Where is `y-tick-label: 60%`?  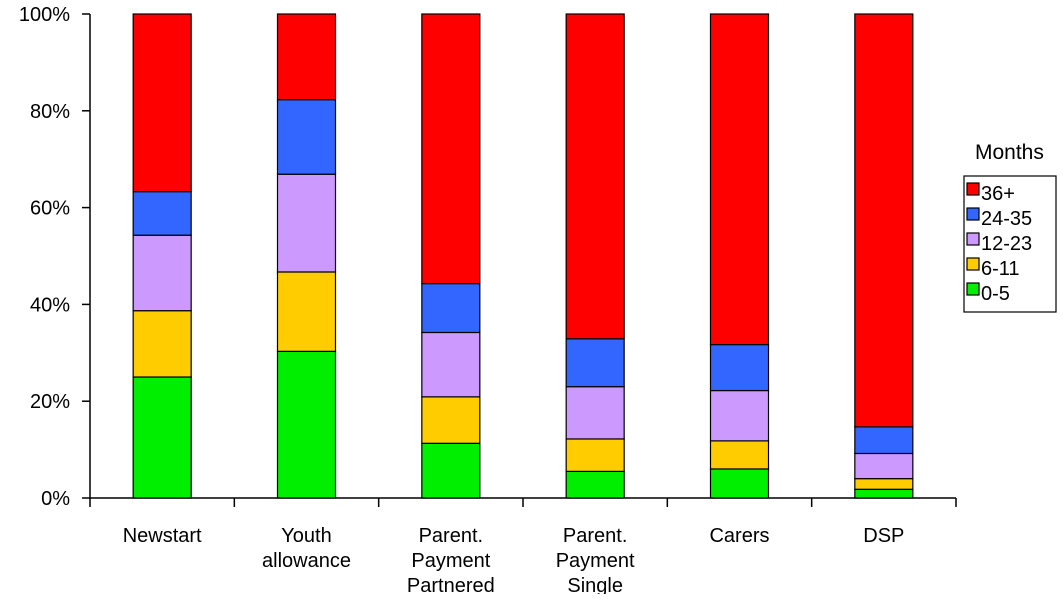 y-tick-label: 60% is located at coordinates (50, 209).